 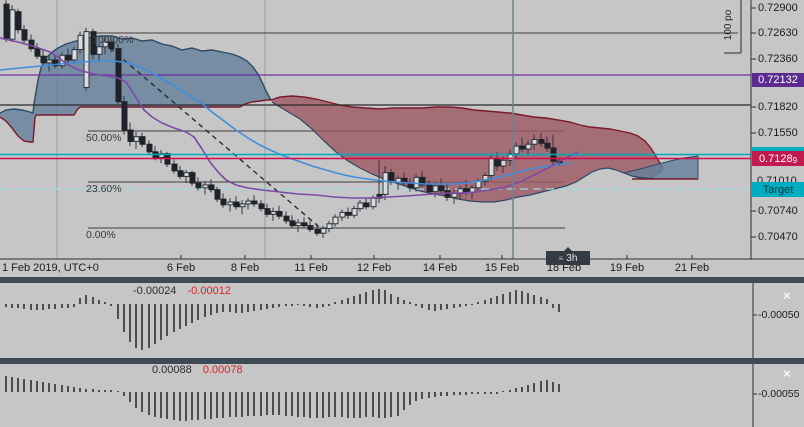 I want to click on indicator-2-close-button: ×, so click(x=787, y=373).